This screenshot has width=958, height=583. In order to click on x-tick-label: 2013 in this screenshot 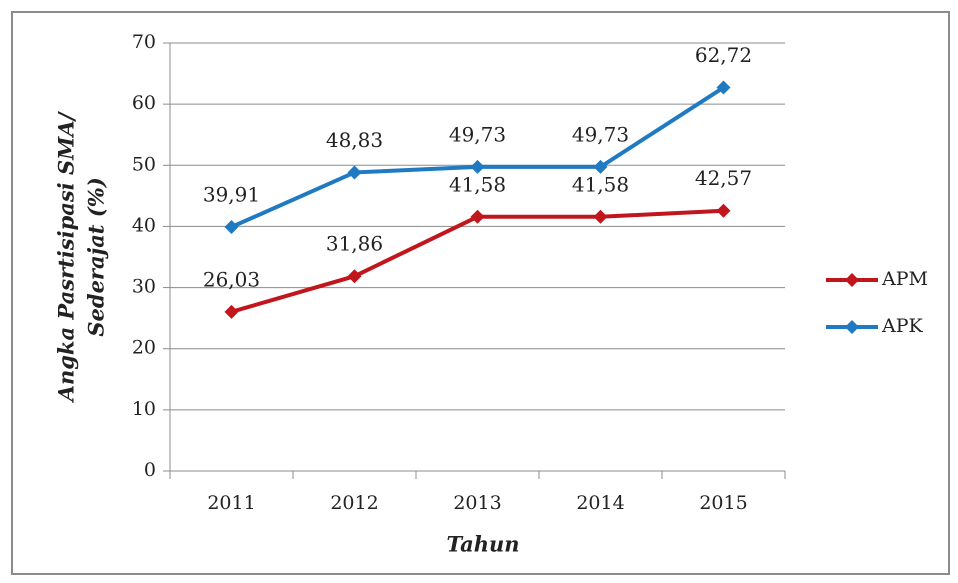, I will do `click(477, 503)`.